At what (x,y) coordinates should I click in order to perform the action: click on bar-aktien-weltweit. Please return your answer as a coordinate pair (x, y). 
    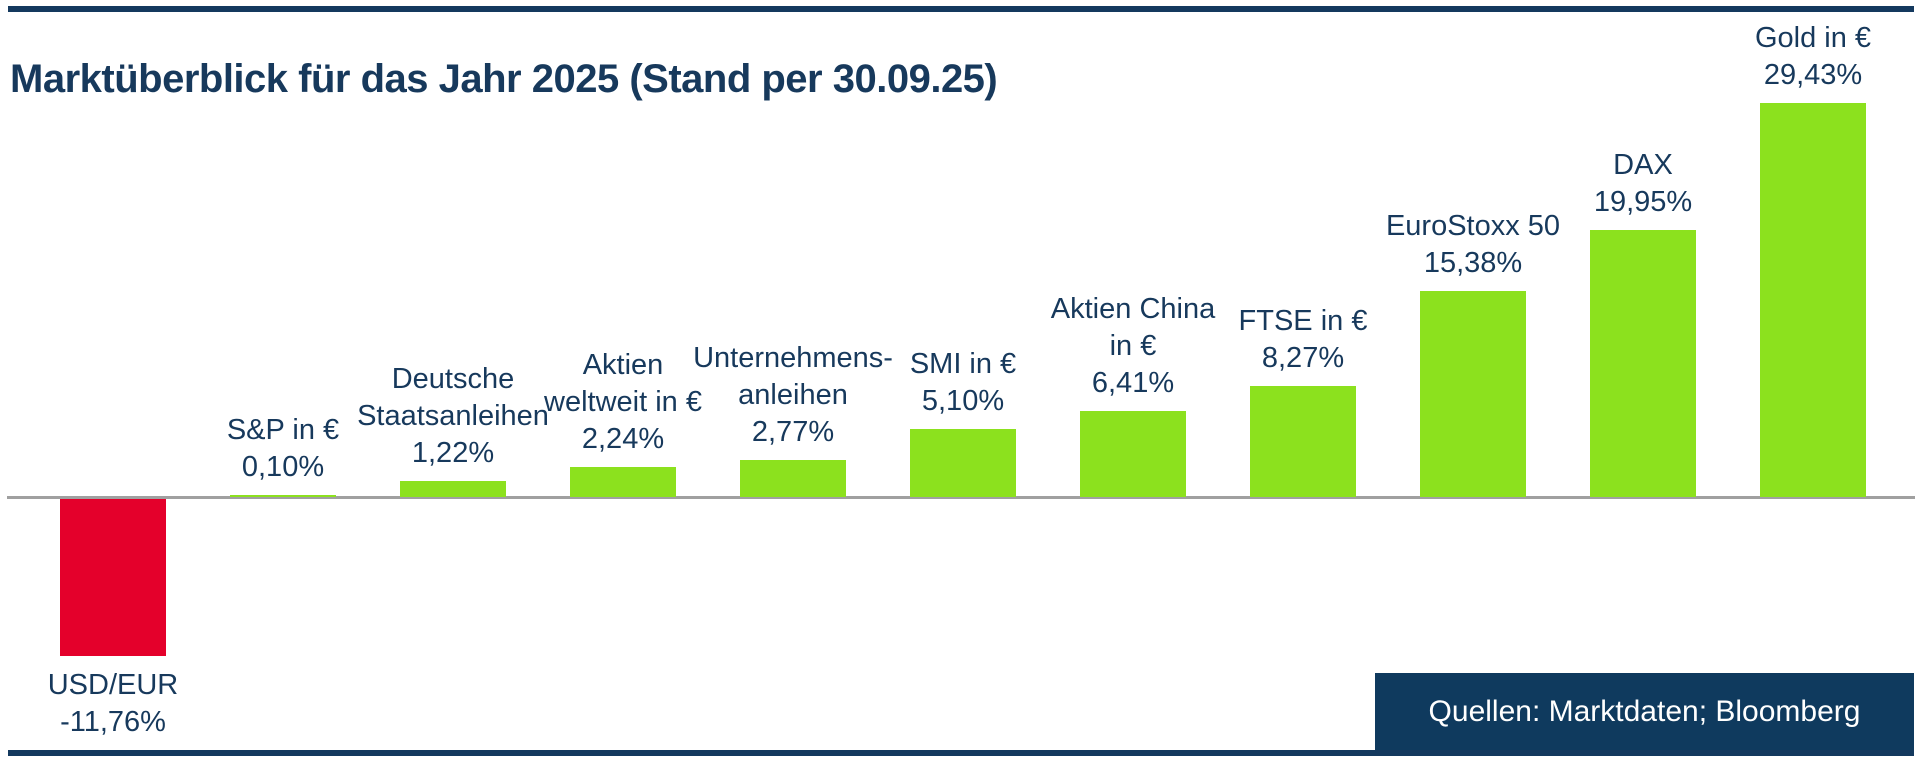
    Looking at the image, I should click on (623, 482).